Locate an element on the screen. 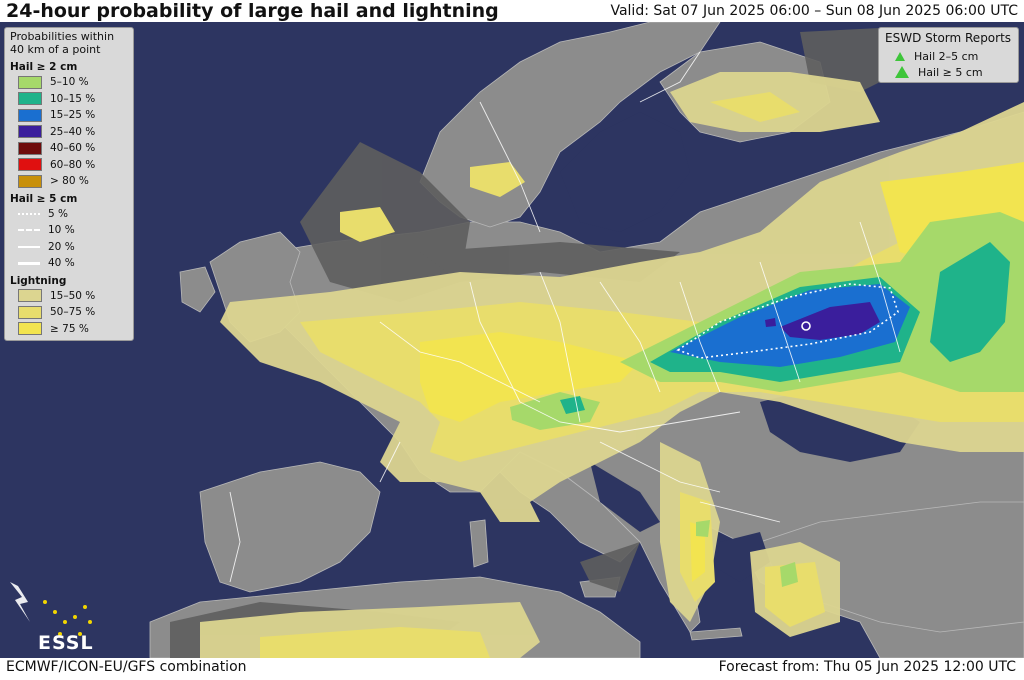 The width and height of the screenshot is (1024, 680). legend-label: 40–60 % is located at coordinates (73, 148).